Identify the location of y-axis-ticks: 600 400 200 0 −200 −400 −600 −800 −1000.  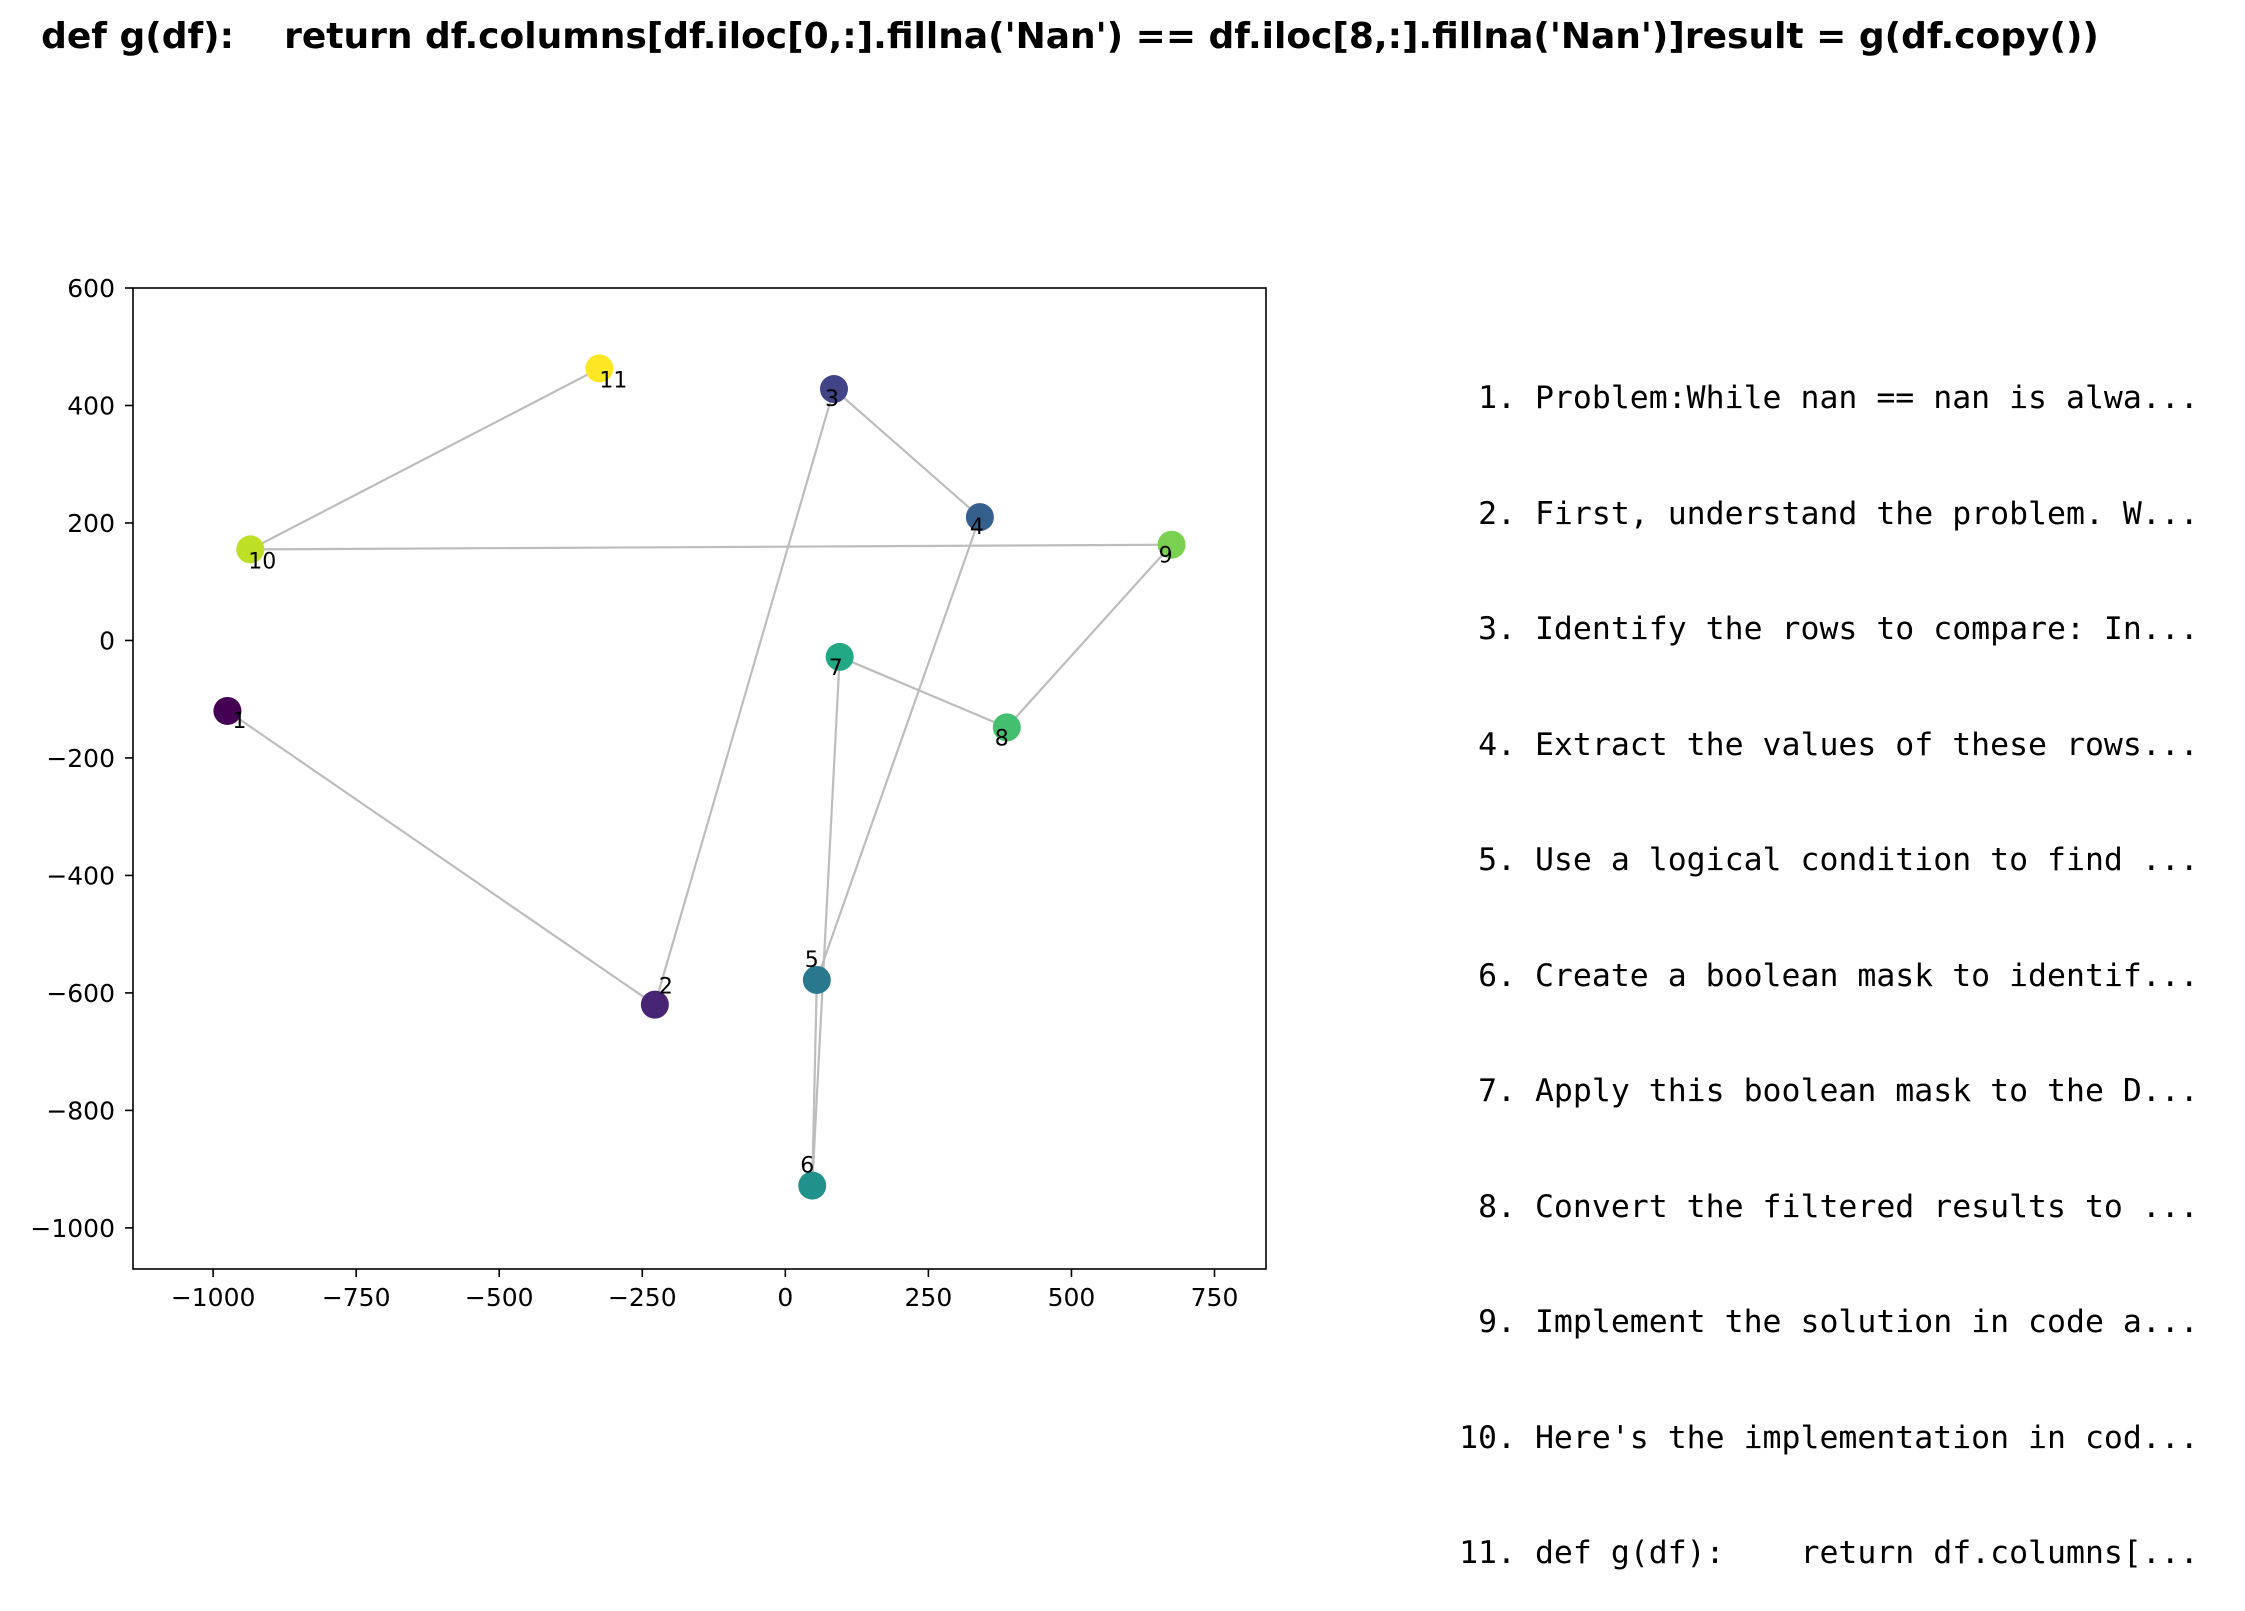
(81, 758).